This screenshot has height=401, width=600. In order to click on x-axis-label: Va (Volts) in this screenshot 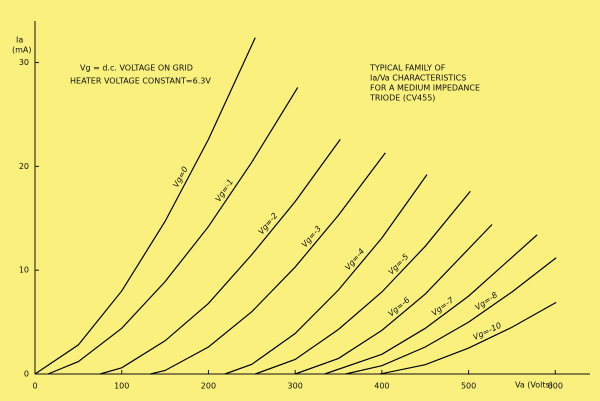, I will do `click(534, 385)`.